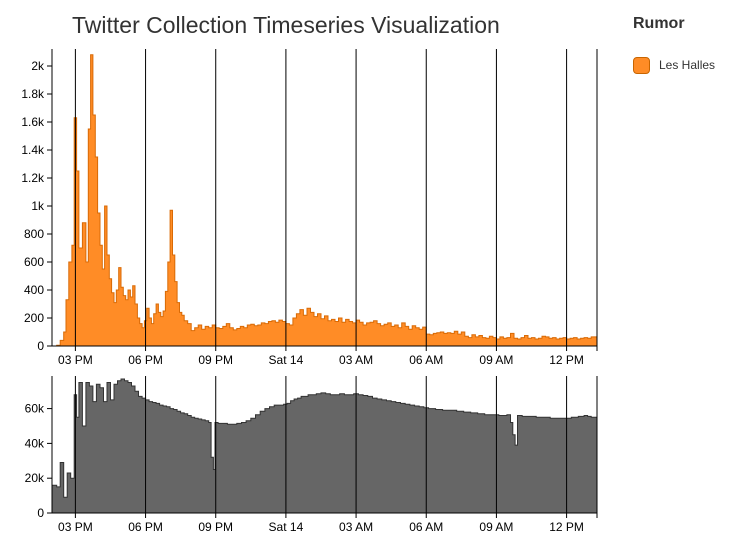  Describe the element at coordinates (641, 65) in the screenshot. I see `legend-swatch` at that location.